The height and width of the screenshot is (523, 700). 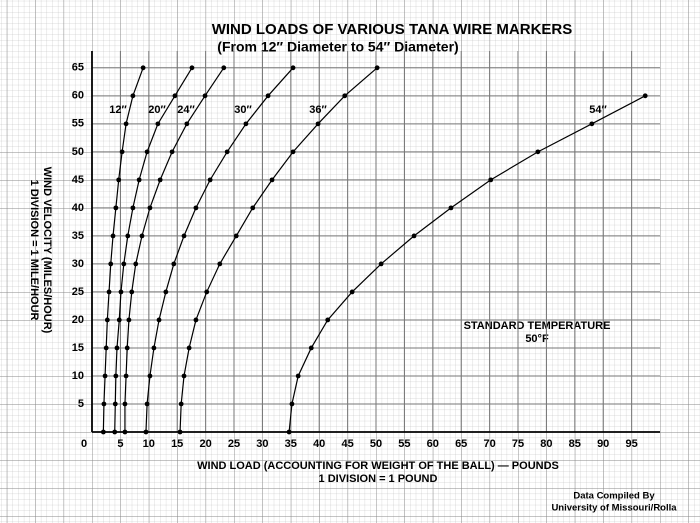 I want to click on x-tick-label: 95, so click(x=631, y=444).